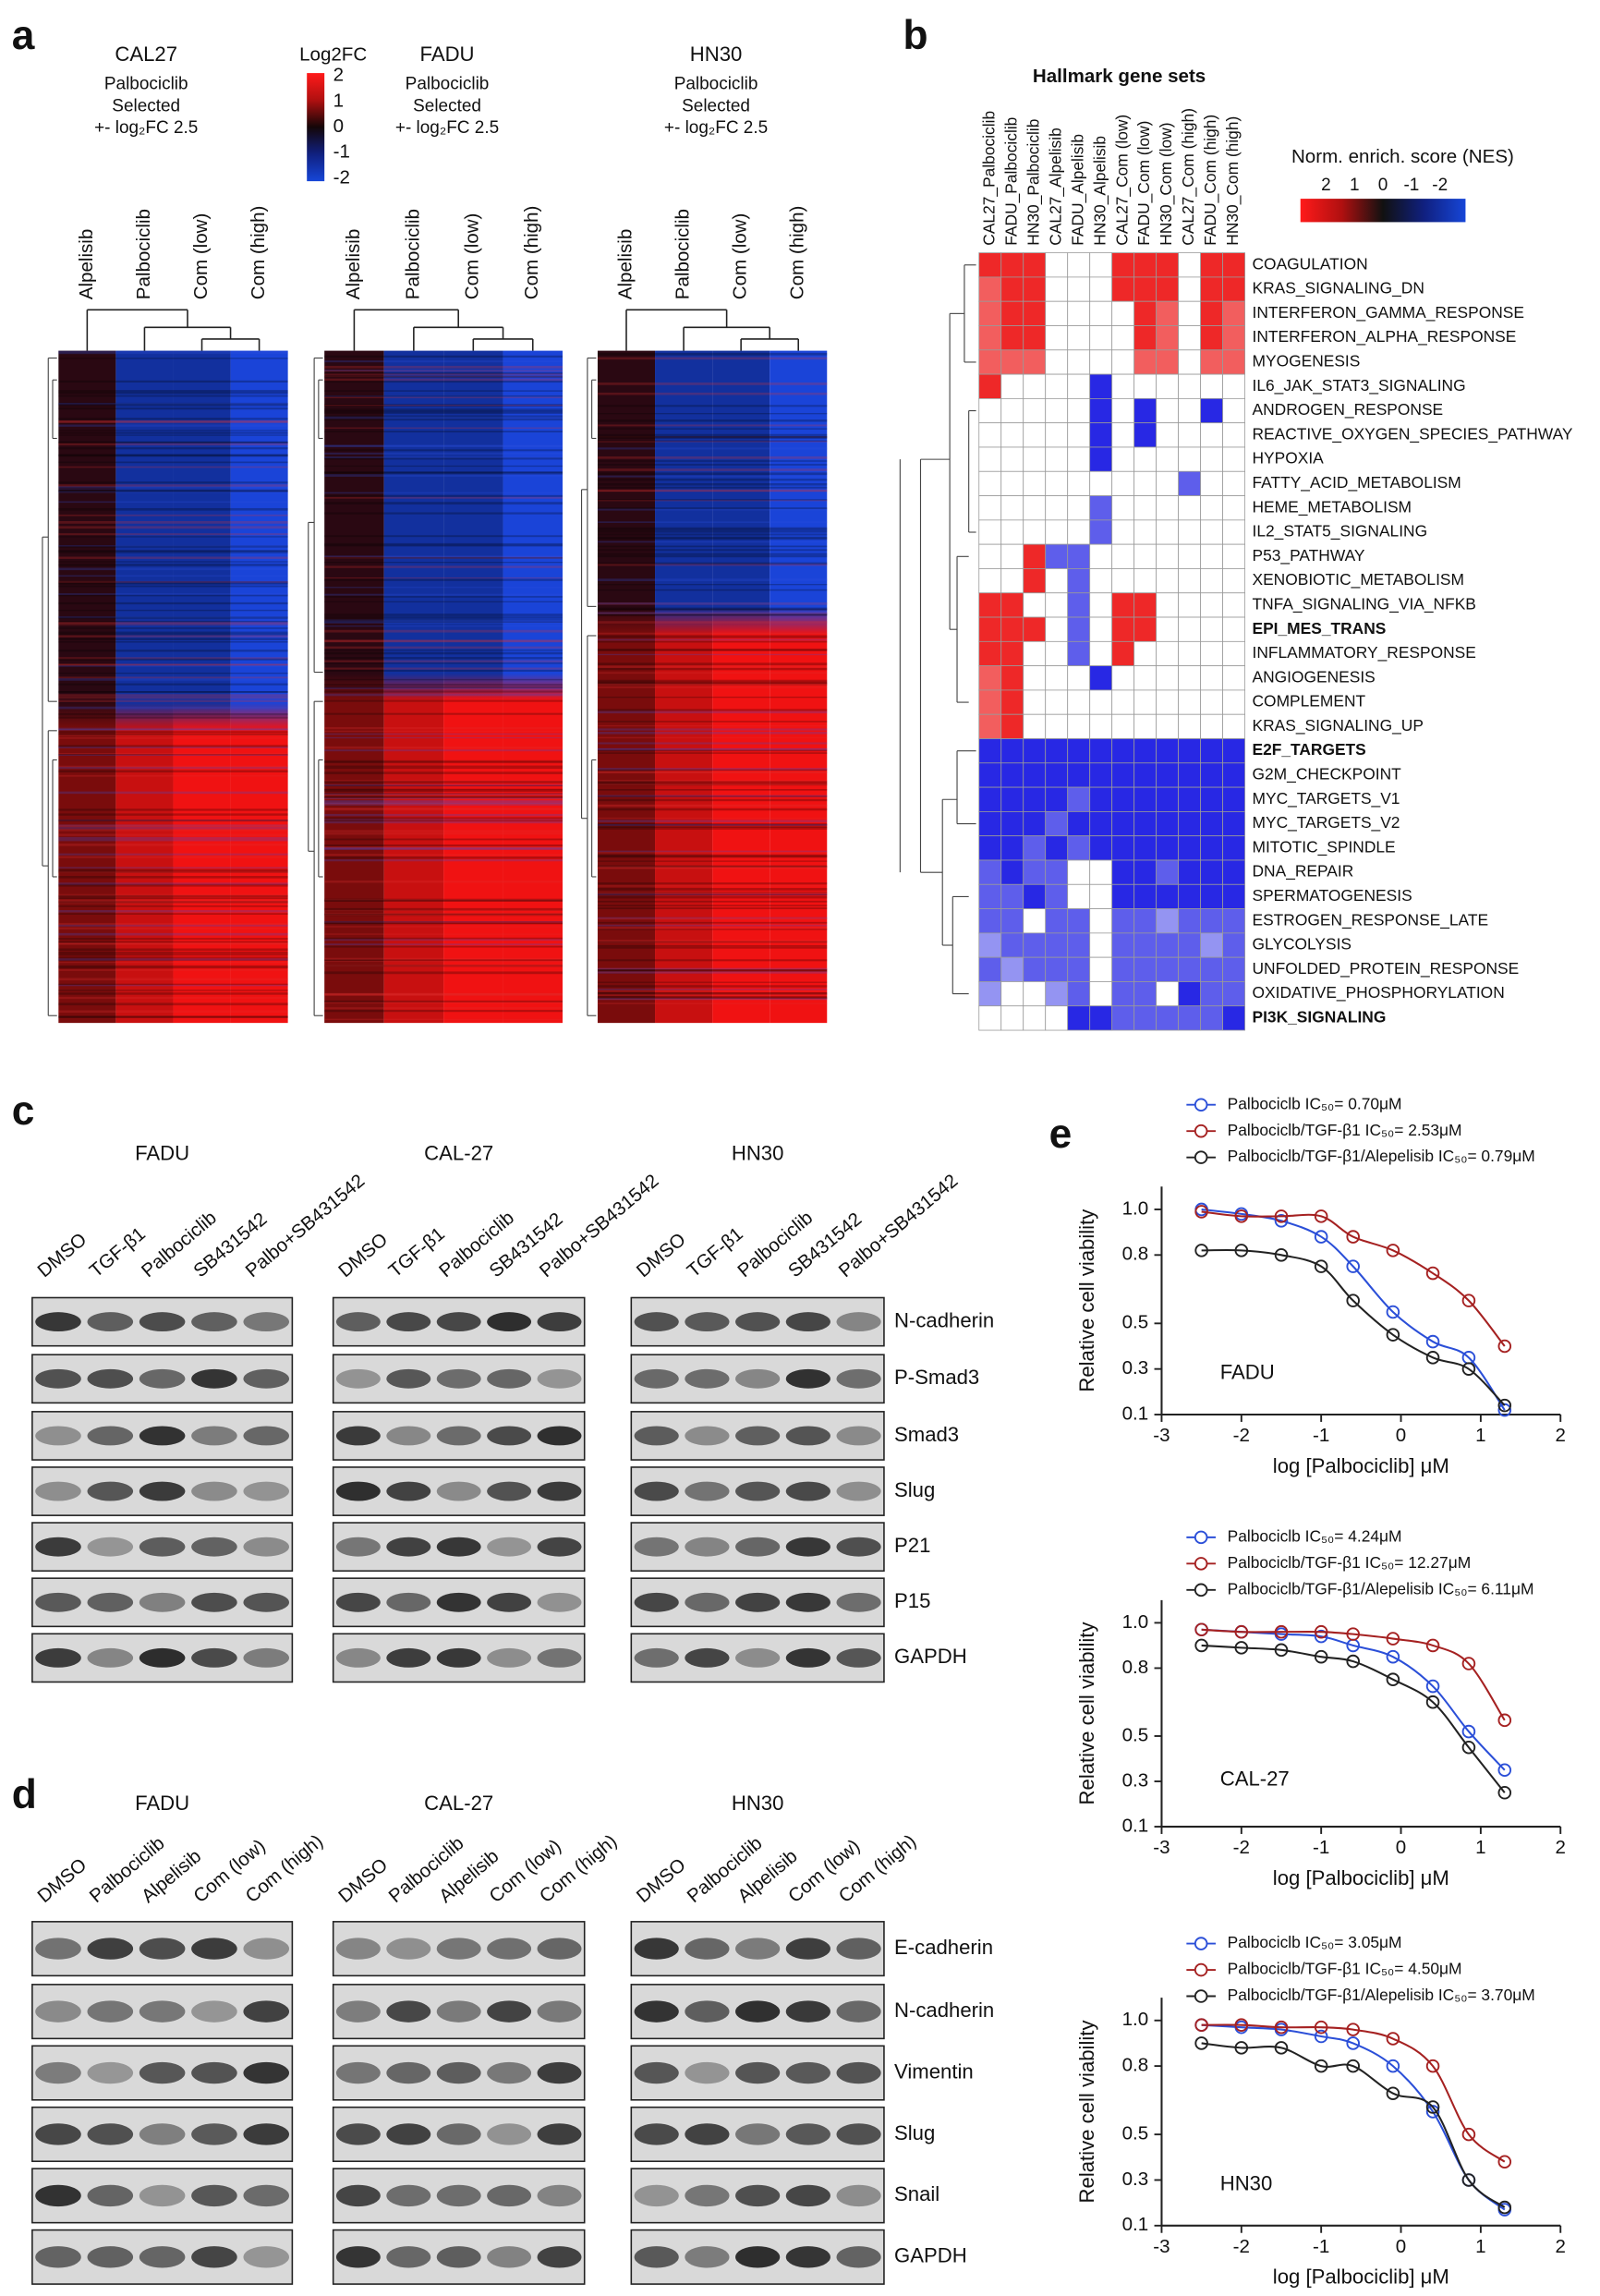  I want to click on panel-label: e, so click(1061, 1134).